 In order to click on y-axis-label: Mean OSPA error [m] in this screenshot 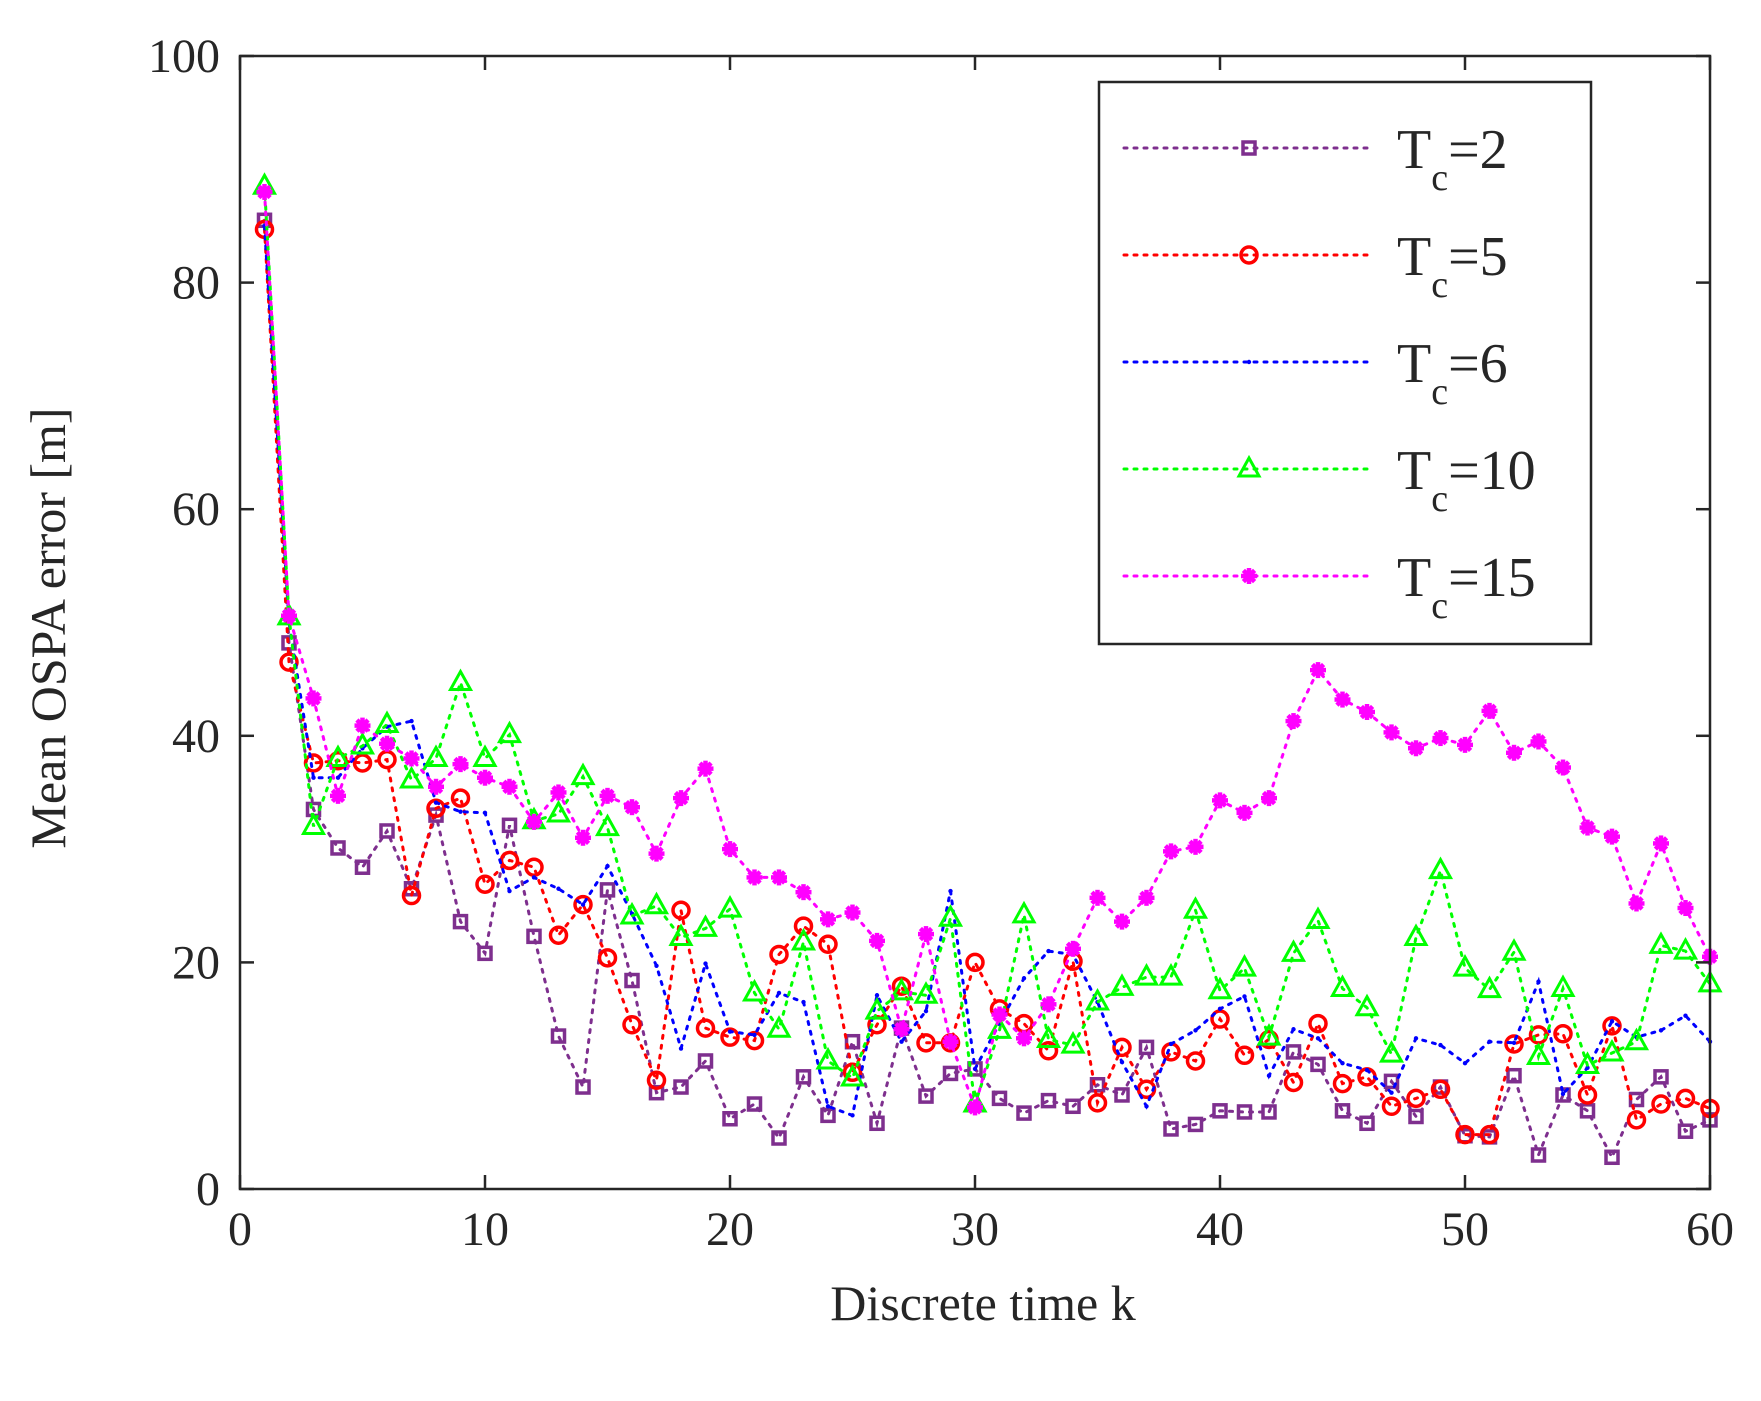, I will do `click(48, 627)`.